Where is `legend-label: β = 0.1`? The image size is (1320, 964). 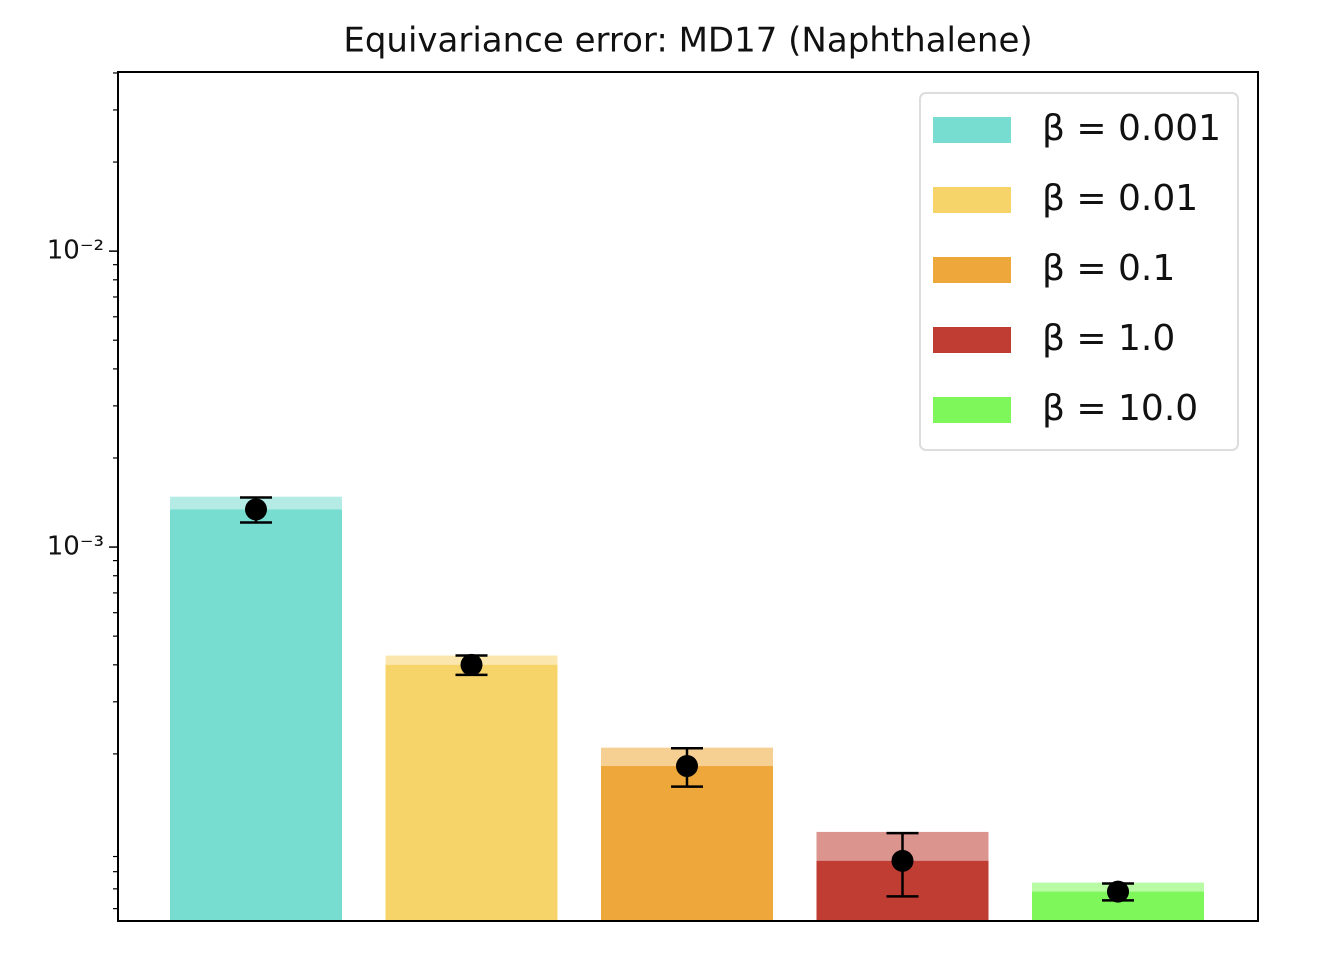
legend-label: β = 0.1 is located at coordinates (1108, 268).